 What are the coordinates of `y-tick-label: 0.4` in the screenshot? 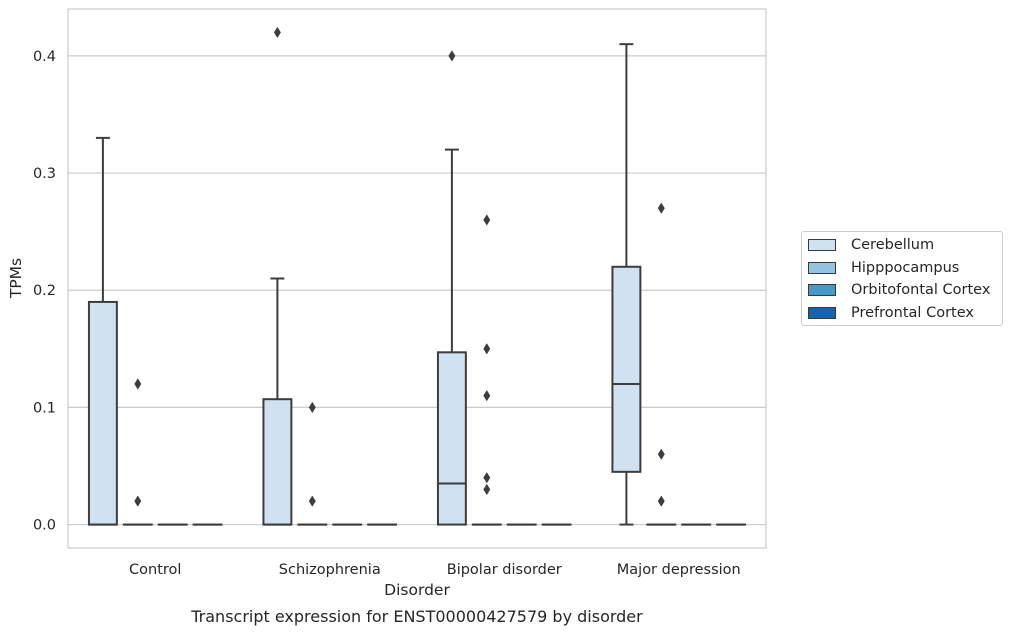 It's located at (44, 57).